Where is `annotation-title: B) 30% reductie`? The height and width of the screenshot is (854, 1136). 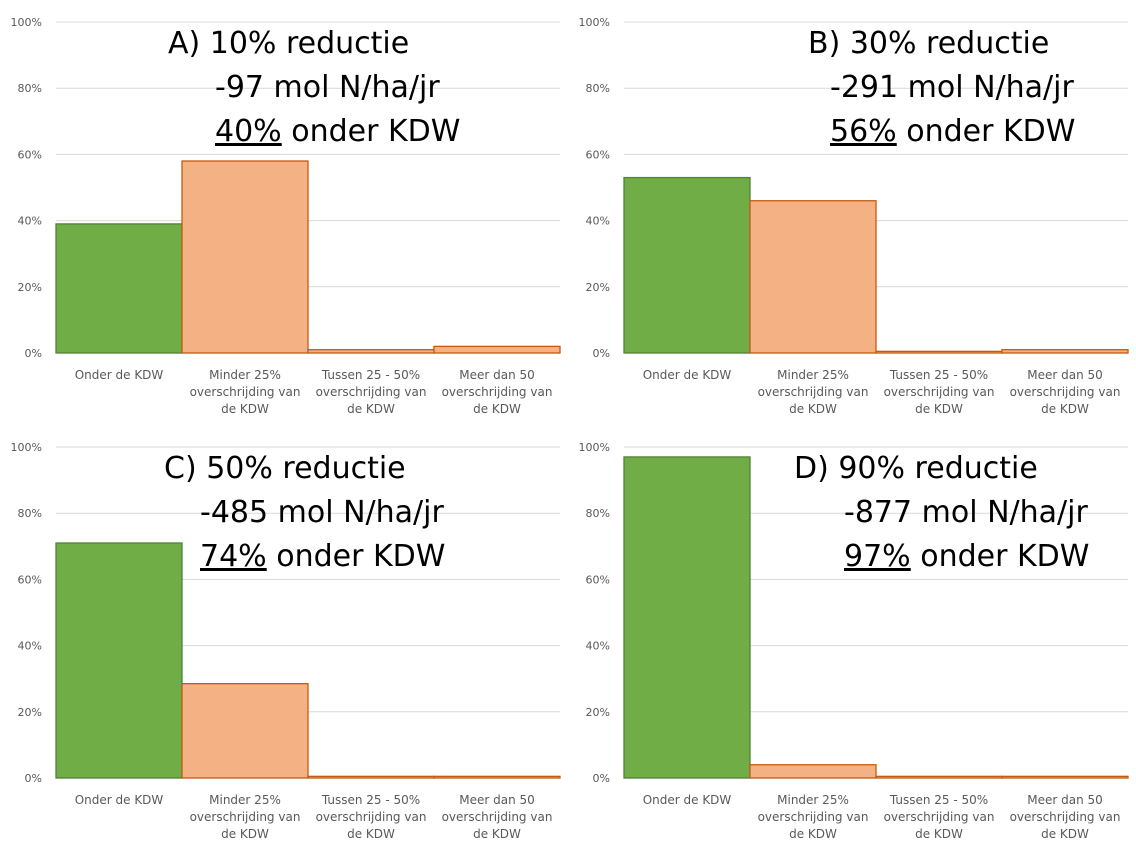
annotation-title: B) 30% reductie is located at coordinates (928, 43).